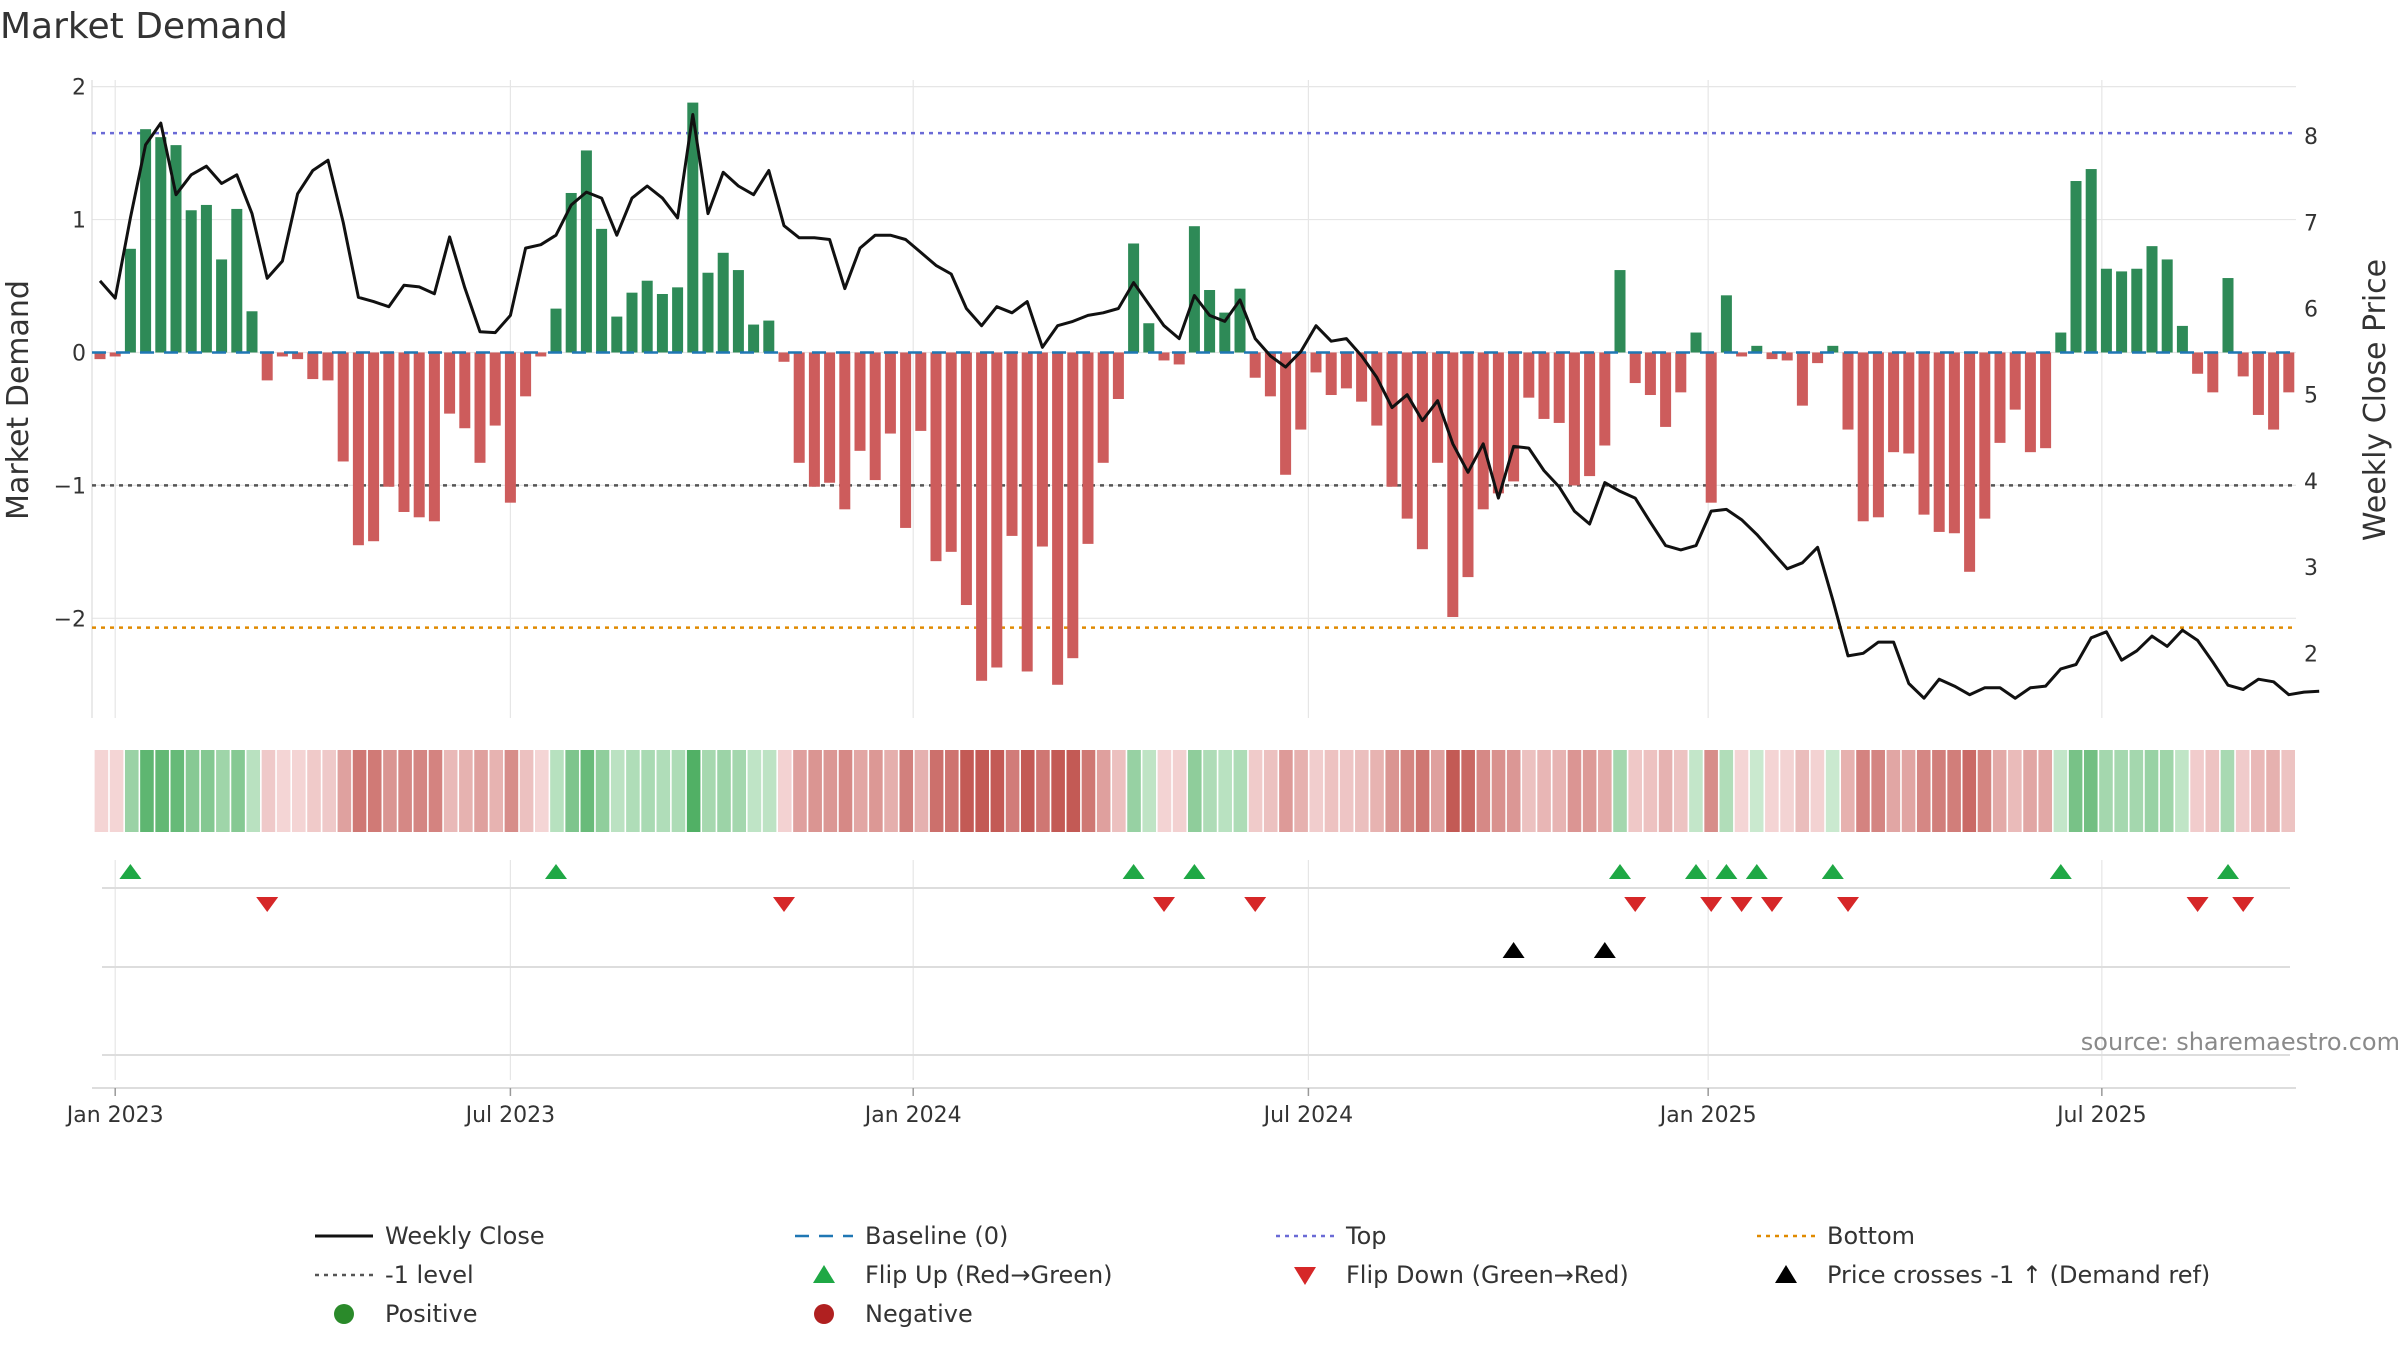 The height and width of the screenshot is (1350, 2400). What do you see at coordinates (2311, 223) in the screenshot?
I see `y2-tick-label-1: 7` at bounding box center [2311, 223].